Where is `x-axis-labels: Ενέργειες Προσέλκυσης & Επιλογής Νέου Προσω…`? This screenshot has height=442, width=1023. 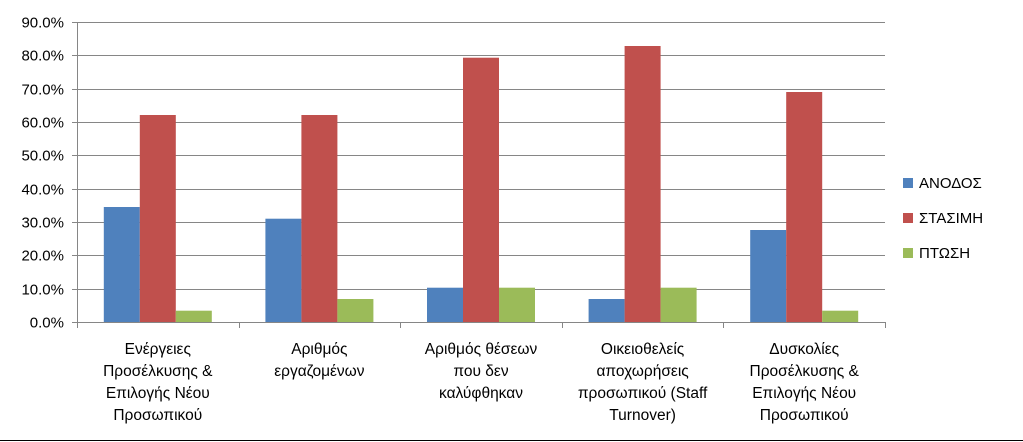 x-axis-labels: Ενέργειες Προσέλκυσης & Επιλογής Νέου Προσω… is located at coordinates (481, 382).